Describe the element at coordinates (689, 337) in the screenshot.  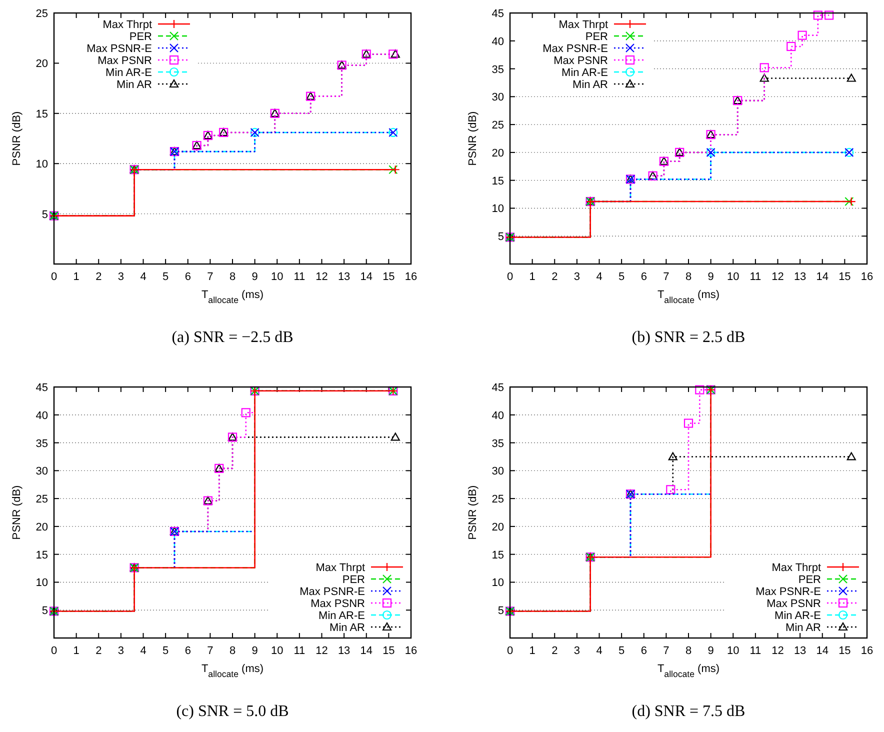
I see `text: (b) SNR = 2.5 dB` at that location.